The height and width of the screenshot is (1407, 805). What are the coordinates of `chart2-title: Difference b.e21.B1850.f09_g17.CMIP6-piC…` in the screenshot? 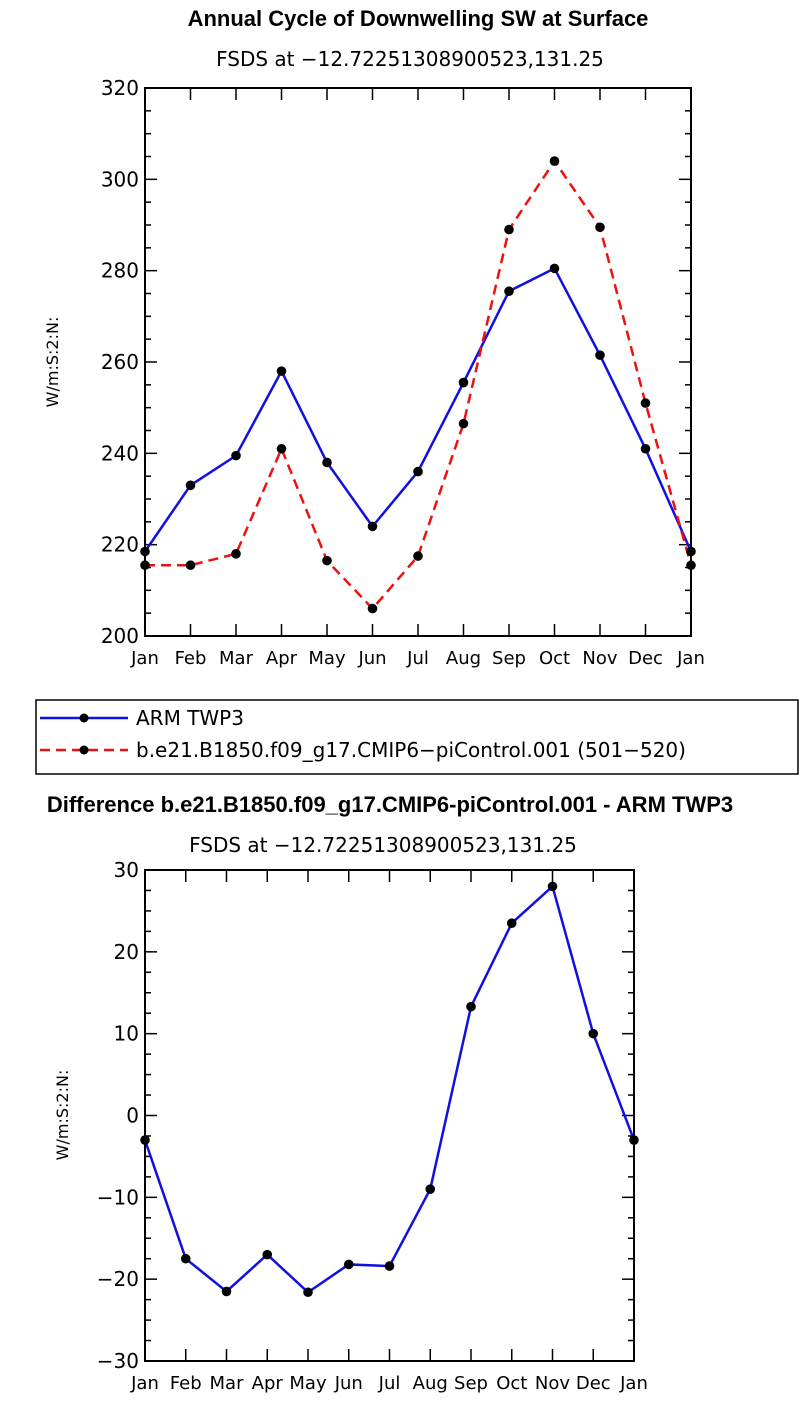 It's located at (390, 804).